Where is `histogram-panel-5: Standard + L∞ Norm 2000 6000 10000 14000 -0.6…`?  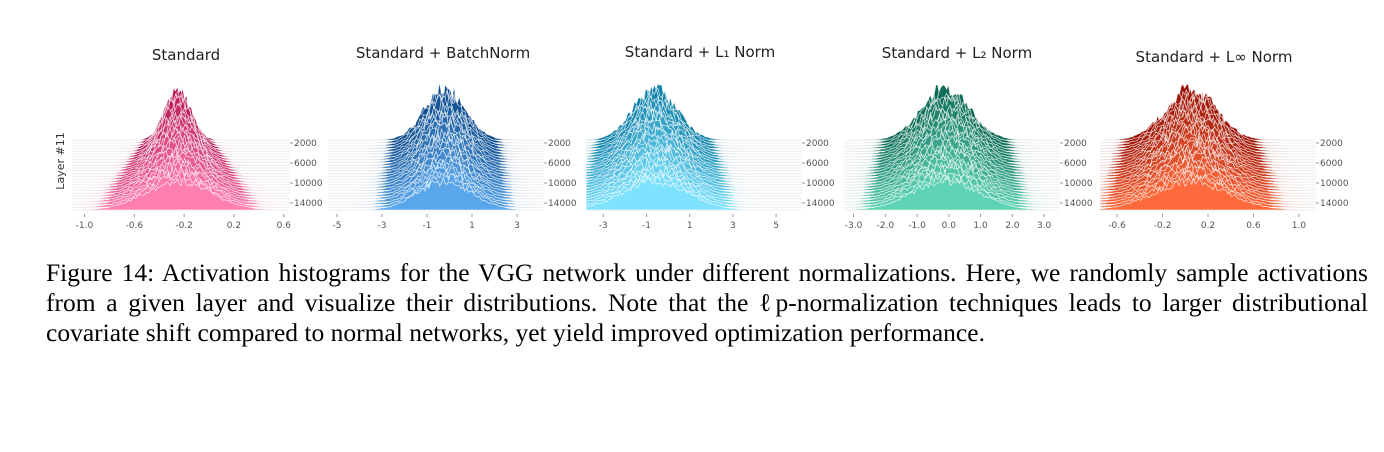
histogram-panel-5: Standard + L∞ Norm 2000 6000 10000 14000 -0.6… is located at coordinates (1224, 139).